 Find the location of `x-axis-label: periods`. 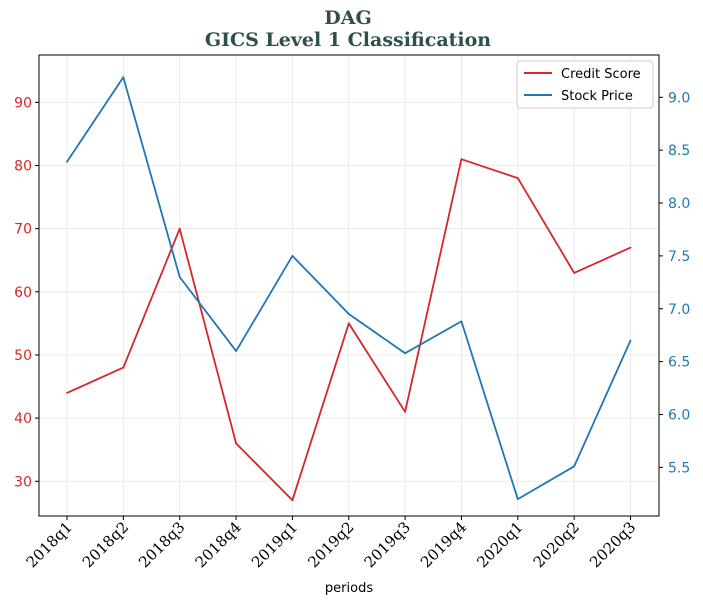

x-axis-label: periods is located at coordinates (349, 588).